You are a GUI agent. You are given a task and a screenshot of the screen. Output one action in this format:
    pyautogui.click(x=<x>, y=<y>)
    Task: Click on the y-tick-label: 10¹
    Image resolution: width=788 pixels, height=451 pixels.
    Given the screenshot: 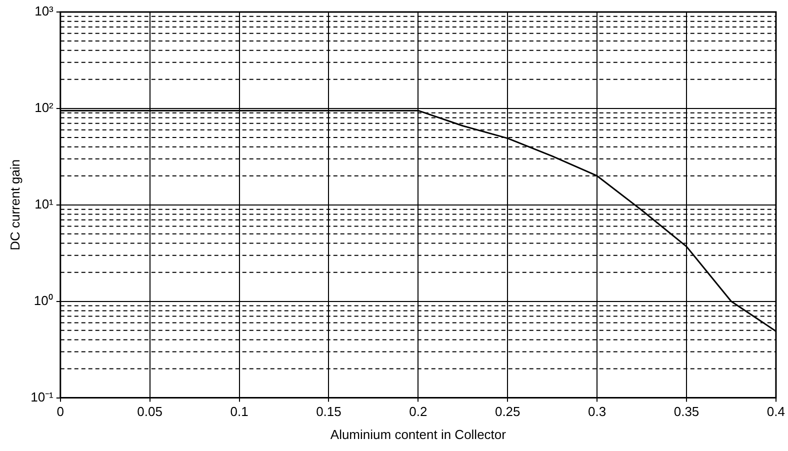 What is the action you would take?
    pyautogui.click(x=44, y=204)
    